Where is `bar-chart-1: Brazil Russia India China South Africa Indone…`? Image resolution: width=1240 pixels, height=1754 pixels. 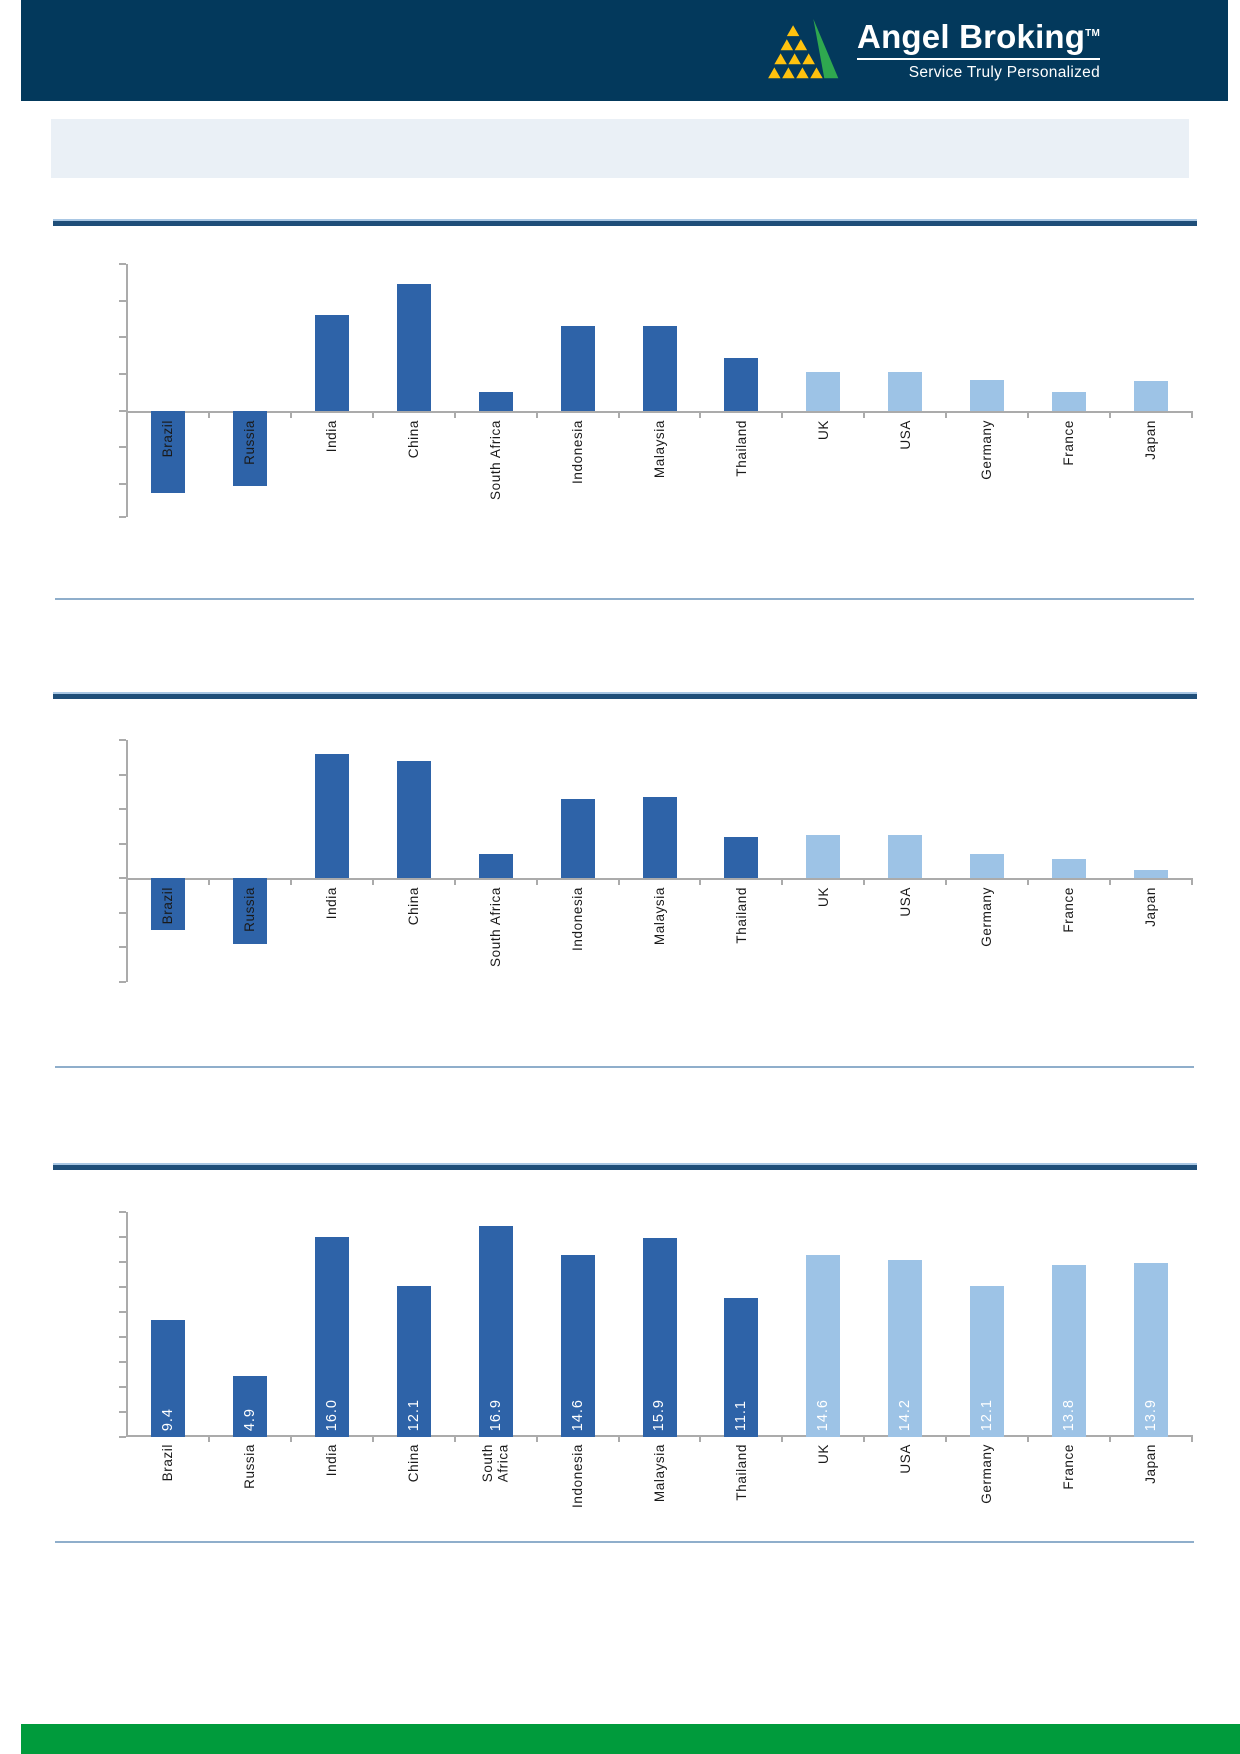
bar-chart-1: Brazil Russia India China South Africa Indone… is located at coordinates (656, 390).